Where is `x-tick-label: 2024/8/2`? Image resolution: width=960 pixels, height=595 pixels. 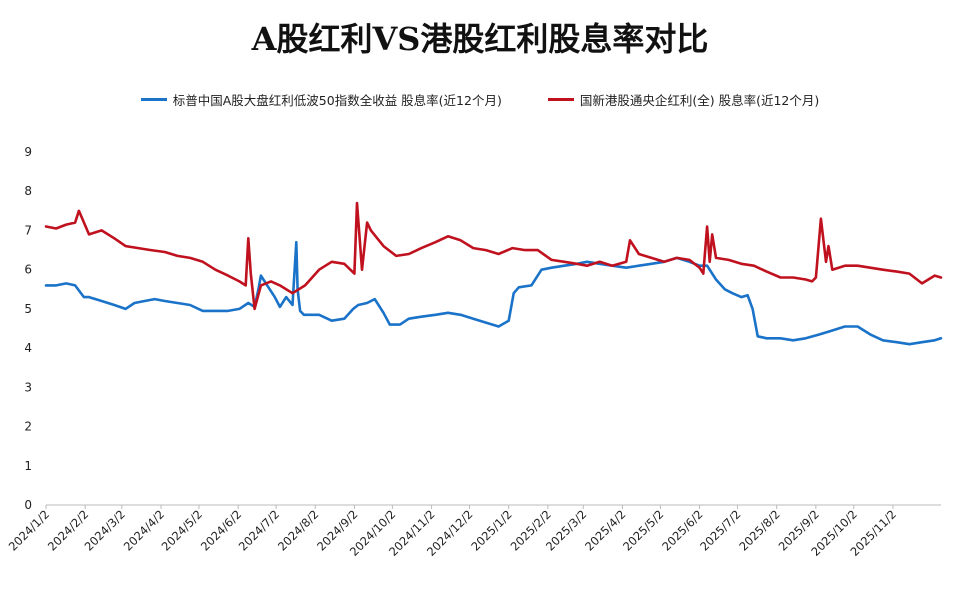 x-tick-label: 2024/8/2 is located at coordinates (298, 530).